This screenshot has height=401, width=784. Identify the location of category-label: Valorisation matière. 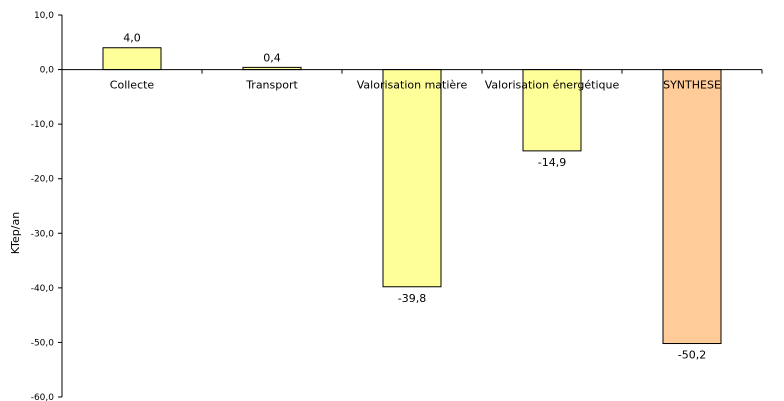
(412, 85).